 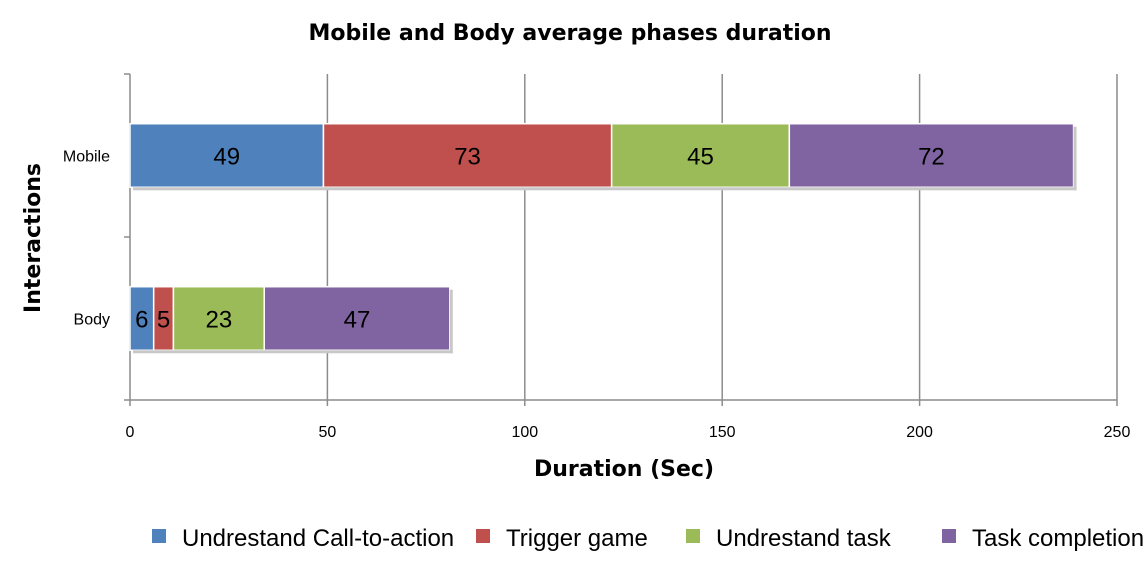 What do you see at coordinates (92, 320) in the screenshot?
I see `category-label: Body` at bounding box center [92, 320].